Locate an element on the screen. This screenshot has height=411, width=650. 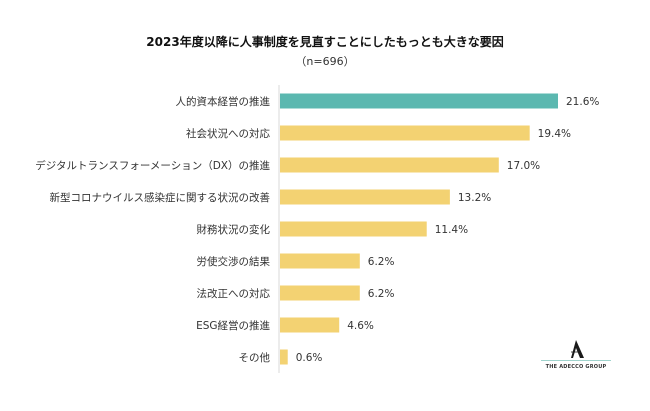
chart-title: 2023年度以降に人事制度を見直すことにしたもっとも大きな要因 is located at coordinates (325, 42).